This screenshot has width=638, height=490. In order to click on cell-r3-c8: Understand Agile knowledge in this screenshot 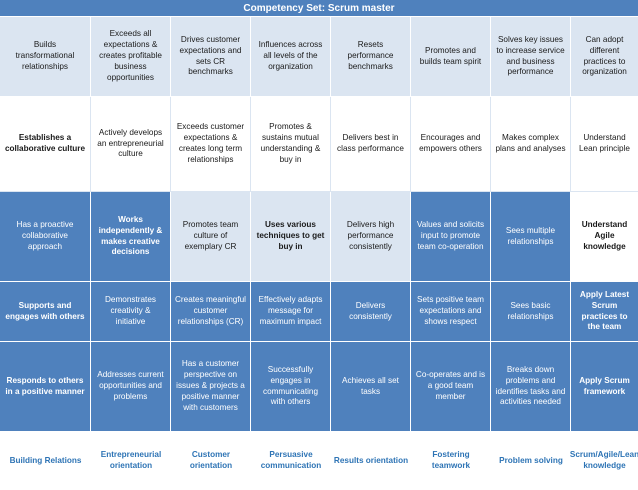, I will do `click(604, 237)`.